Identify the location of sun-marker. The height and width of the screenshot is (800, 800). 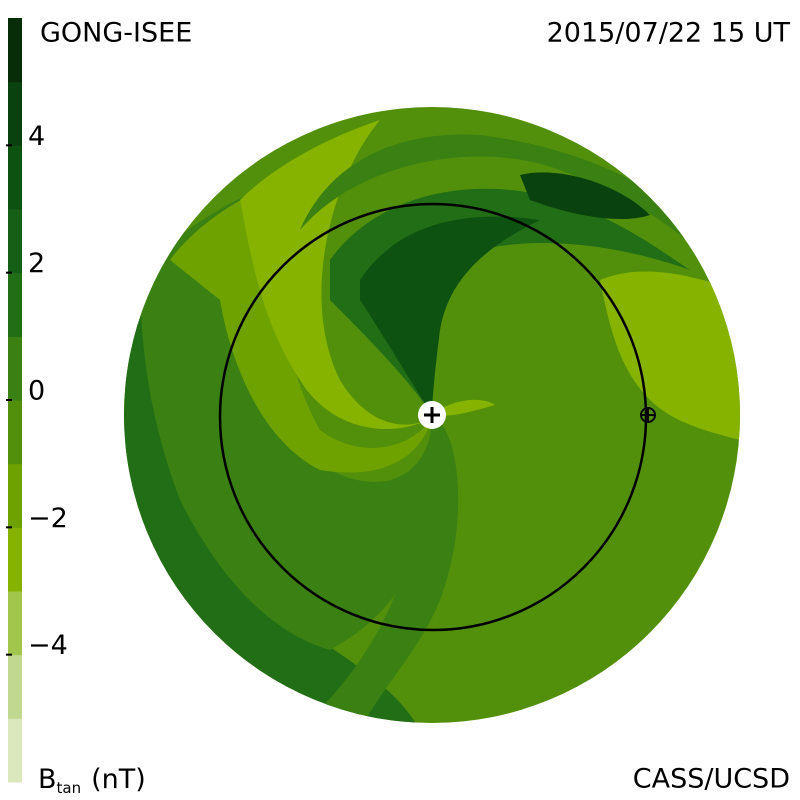
(432, 415).